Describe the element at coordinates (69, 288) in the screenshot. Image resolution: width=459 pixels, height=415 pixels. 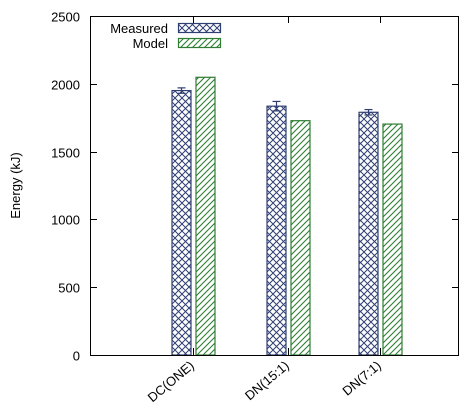
I see `y-tick-label: 500` at that location.